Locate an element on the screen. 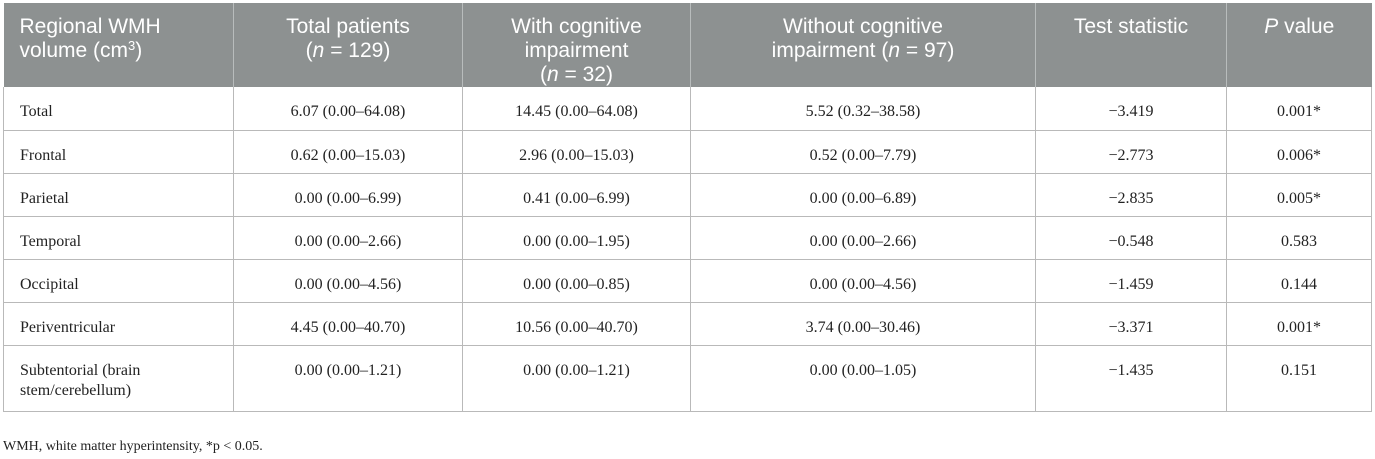  cell-total: 6.07 (0.00–64.08) is located at coordinates (348, 109).